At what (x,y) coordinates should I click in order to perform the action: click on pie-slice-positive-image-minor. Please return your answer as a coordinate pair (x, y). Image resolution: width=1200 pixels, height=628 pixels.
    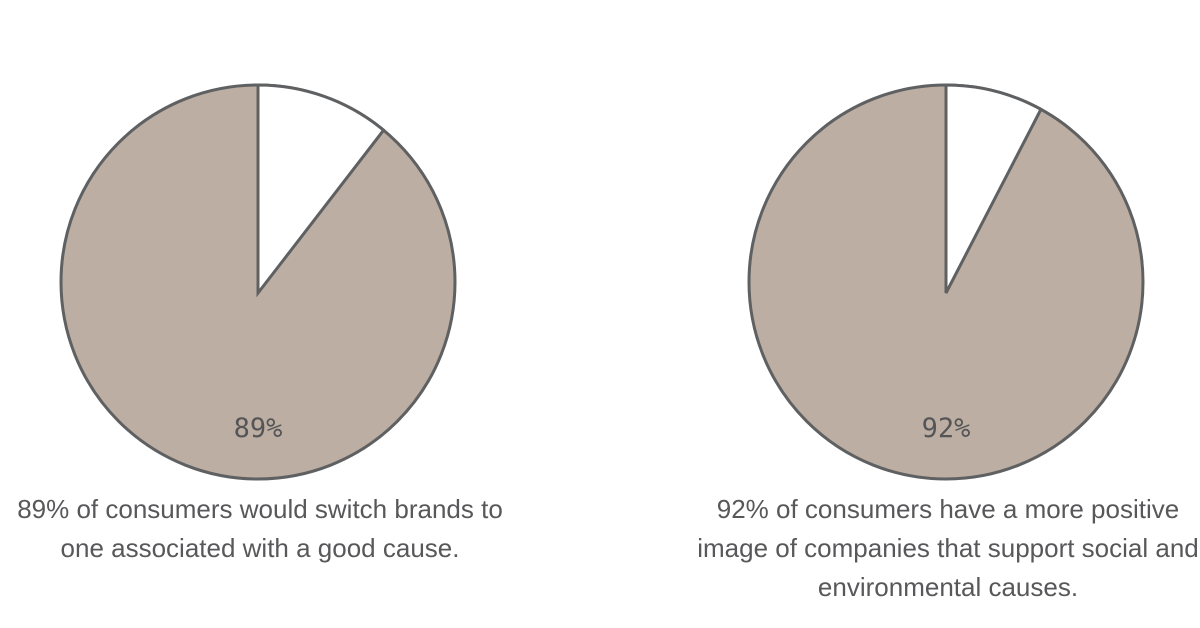
    Looking at the image, I should click on (993, 188).